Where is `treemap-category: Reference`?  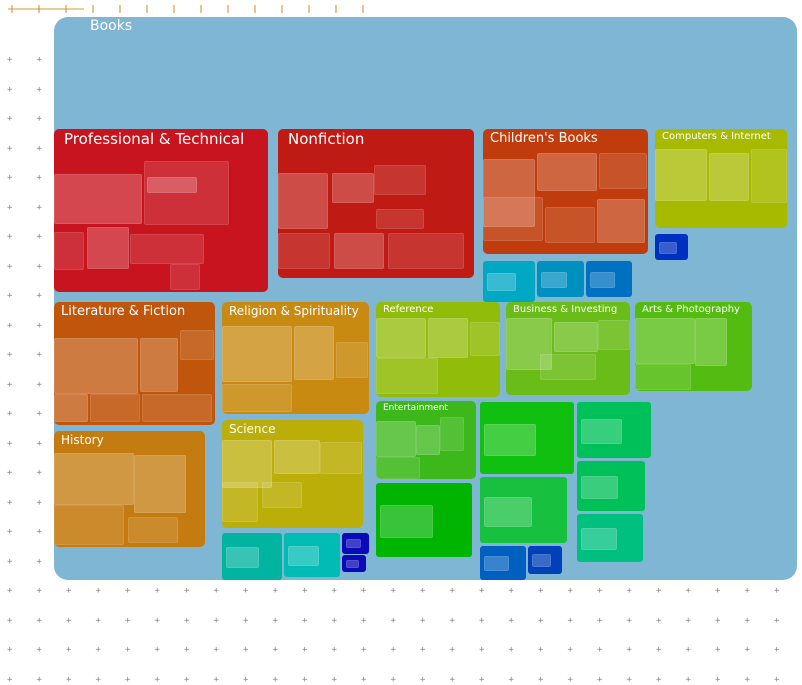
treemap-category: Reference is located at coordinates (438, 349).